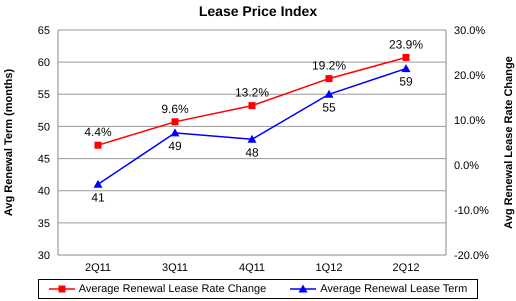 This screenshot has width=516, height=301. What do you see at coordinates (258, 11) in the screenshot?
I see `chart-title: Lease Price Index` at bounding box center [258, 11].